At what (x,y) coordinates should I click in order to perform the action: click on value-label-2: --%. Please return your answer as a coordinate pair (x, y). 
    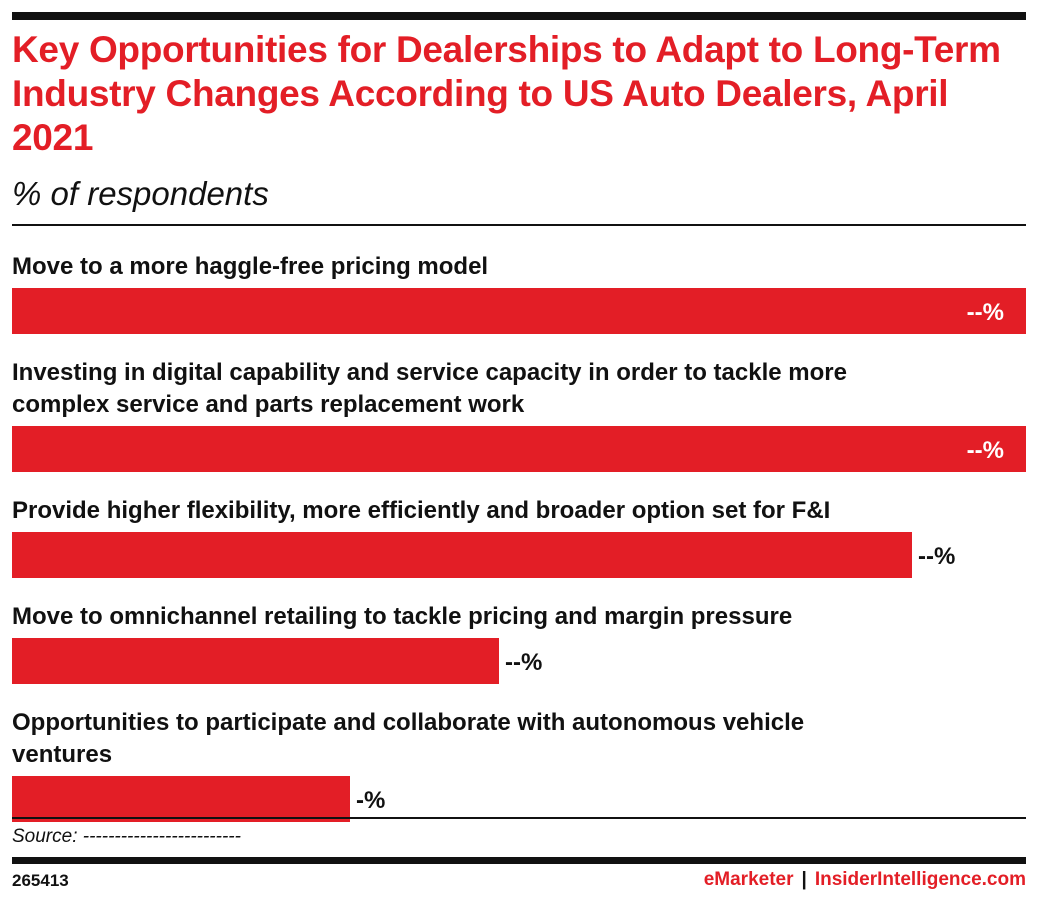
    Looking at the image, I should click on (985, 450).